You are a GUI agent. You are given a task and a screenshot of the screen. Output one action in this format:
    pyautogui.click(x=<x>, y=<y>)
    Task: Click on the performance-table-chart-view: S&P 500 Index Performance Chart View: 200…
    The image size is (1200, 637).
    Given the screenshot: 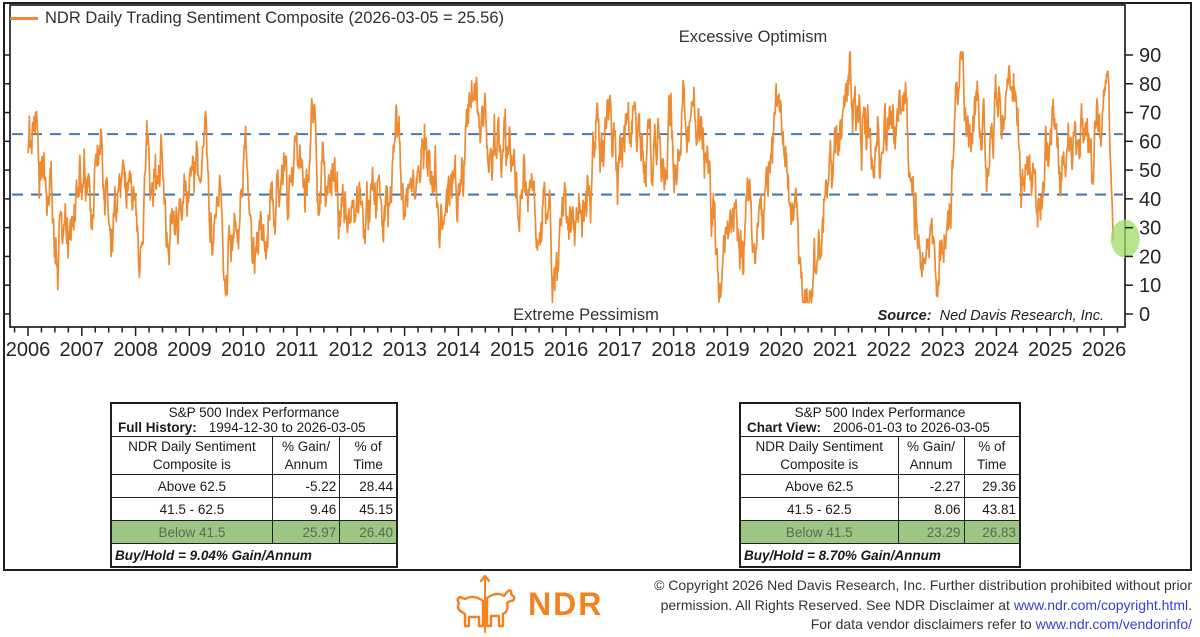 What is the action you would take?
    pyautogui.click(x=880, y=485)
    